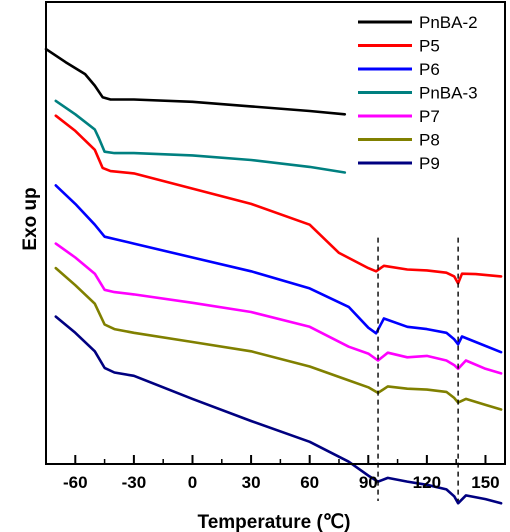  Describe the element at coordinates (429, 163) in the screenshot. I see `legend-label-6: P9` at that location.